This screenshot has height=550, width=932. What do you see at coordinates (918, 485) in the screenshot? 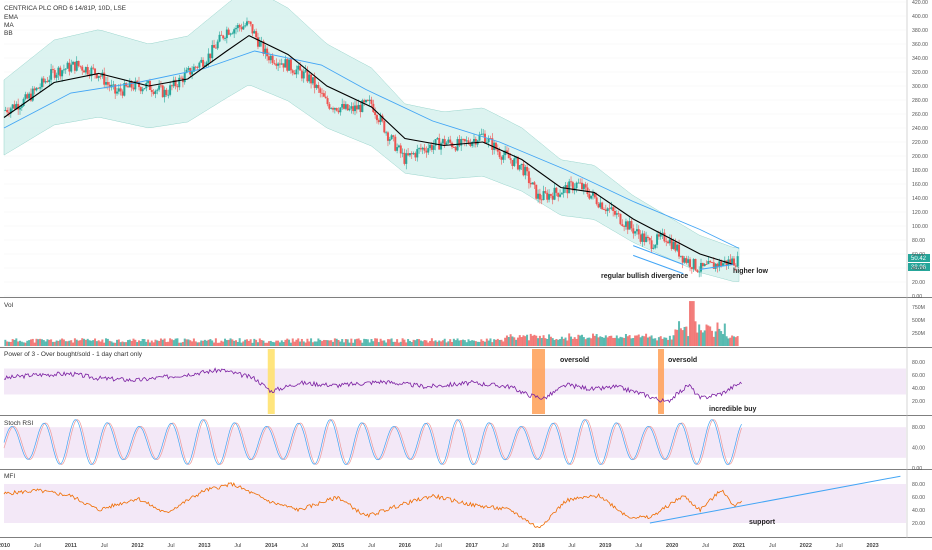
I see `mfi-y-tick-label: 80.00` at bounding box center [918, 485].